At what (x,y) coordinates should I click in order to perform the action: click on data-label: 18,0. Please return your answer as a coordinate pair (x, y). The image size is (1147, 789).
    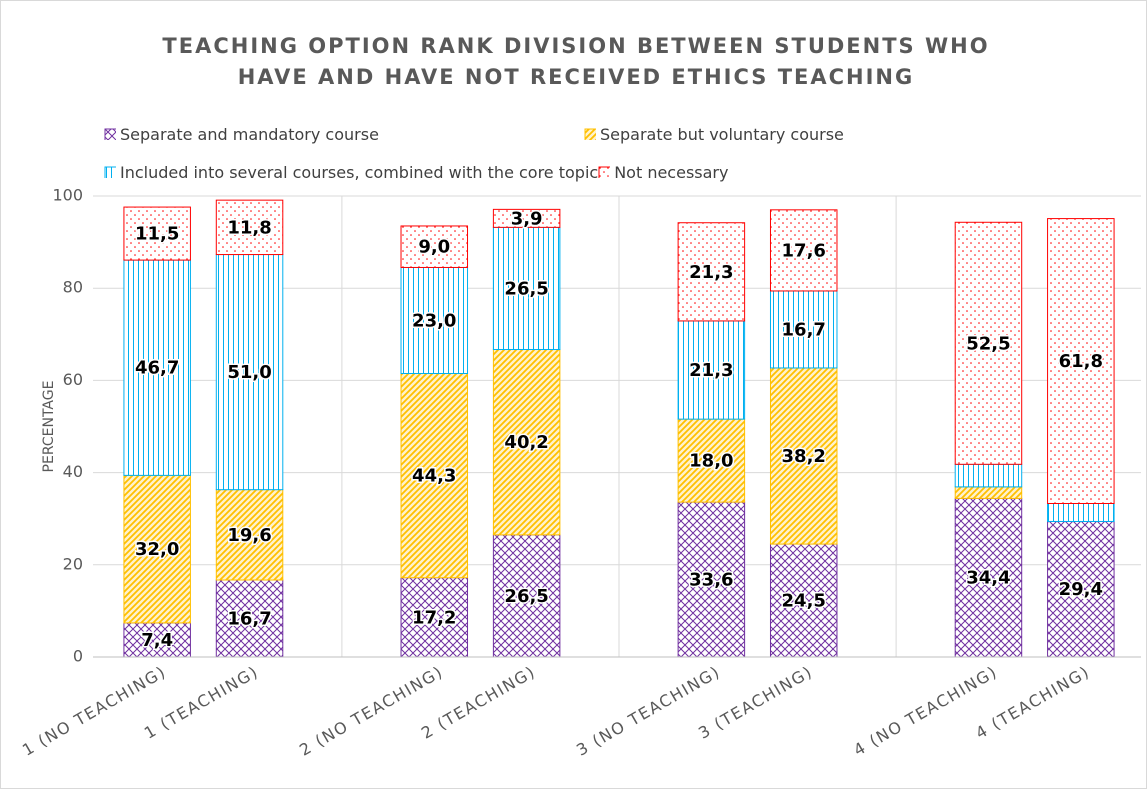
    Looking at the image, I should click on (711, 461).